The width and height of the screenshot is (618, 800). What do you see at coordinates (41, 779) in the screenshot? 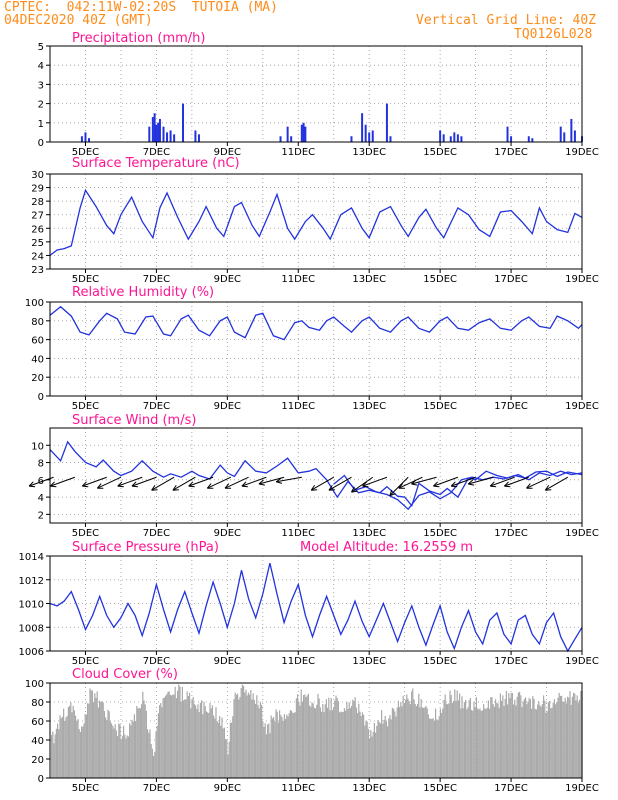
I see `y-tick-label: 0` at bounding box center [41, 779].